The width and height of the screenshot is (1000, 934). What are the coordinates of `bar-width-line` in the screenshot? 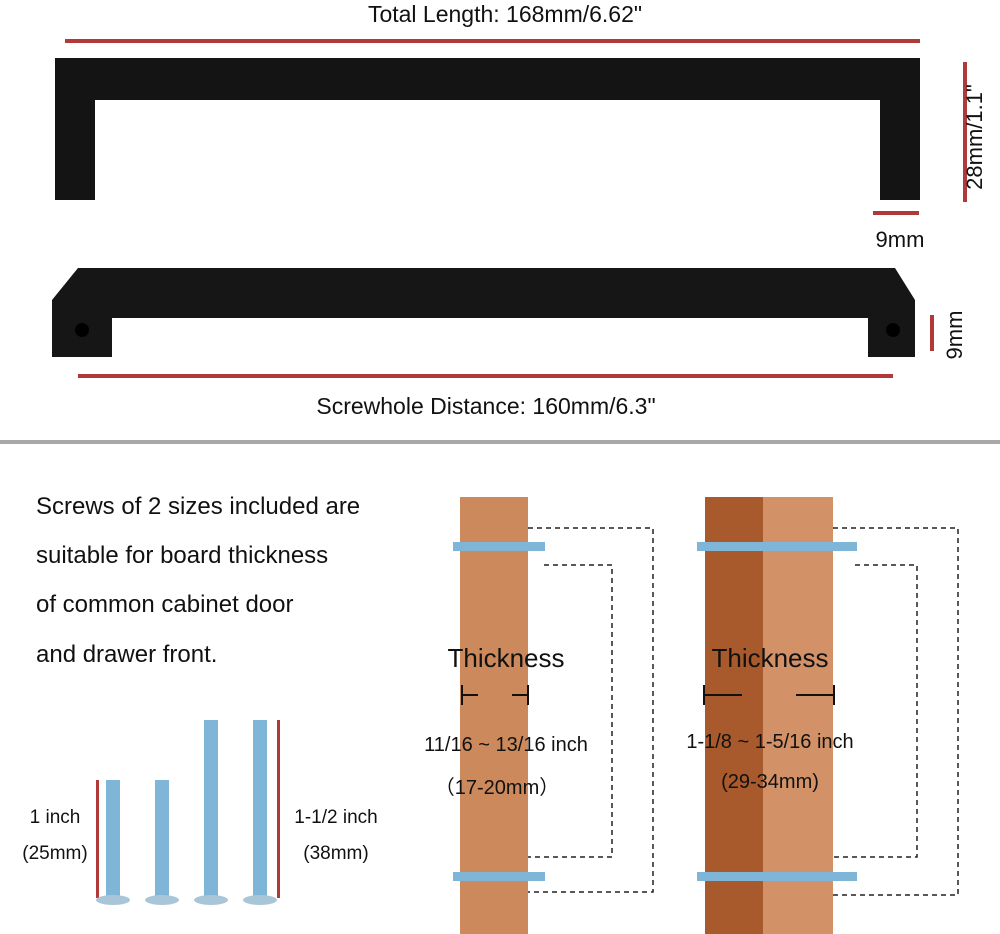 It's located at (896, 213).